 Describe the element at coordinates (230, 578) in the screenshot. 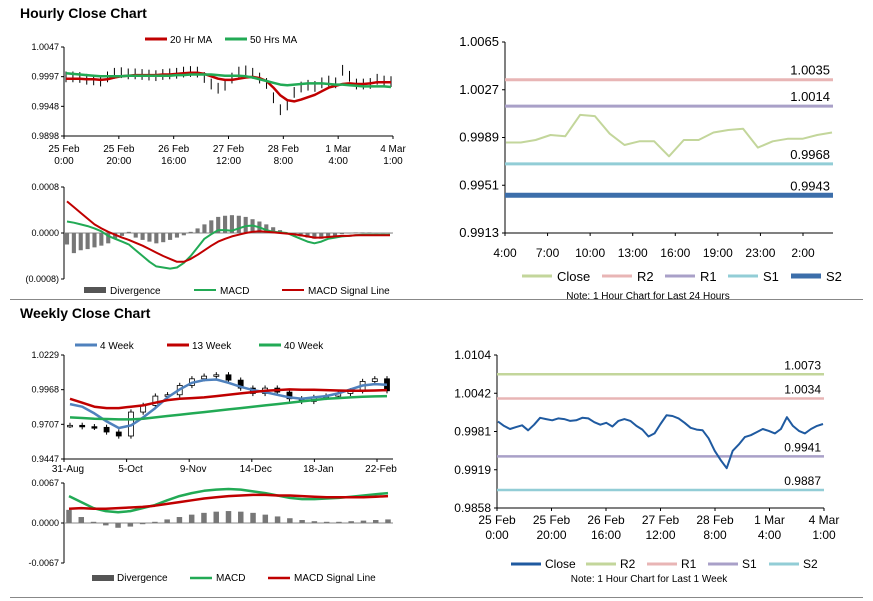

I see `wm-legend-label: MACD` at that location.